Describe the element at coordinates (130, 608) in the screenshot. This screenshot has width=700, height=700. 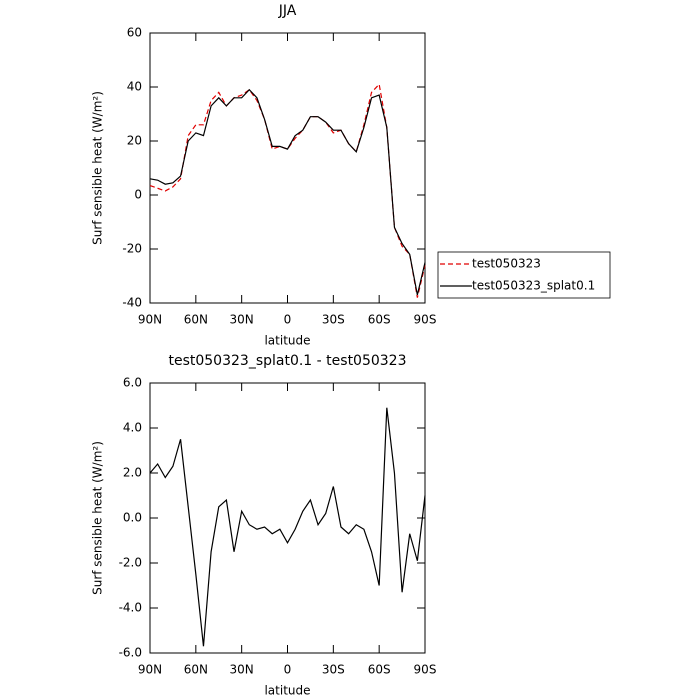
I see `y-tick-label: -4.0` at that location.